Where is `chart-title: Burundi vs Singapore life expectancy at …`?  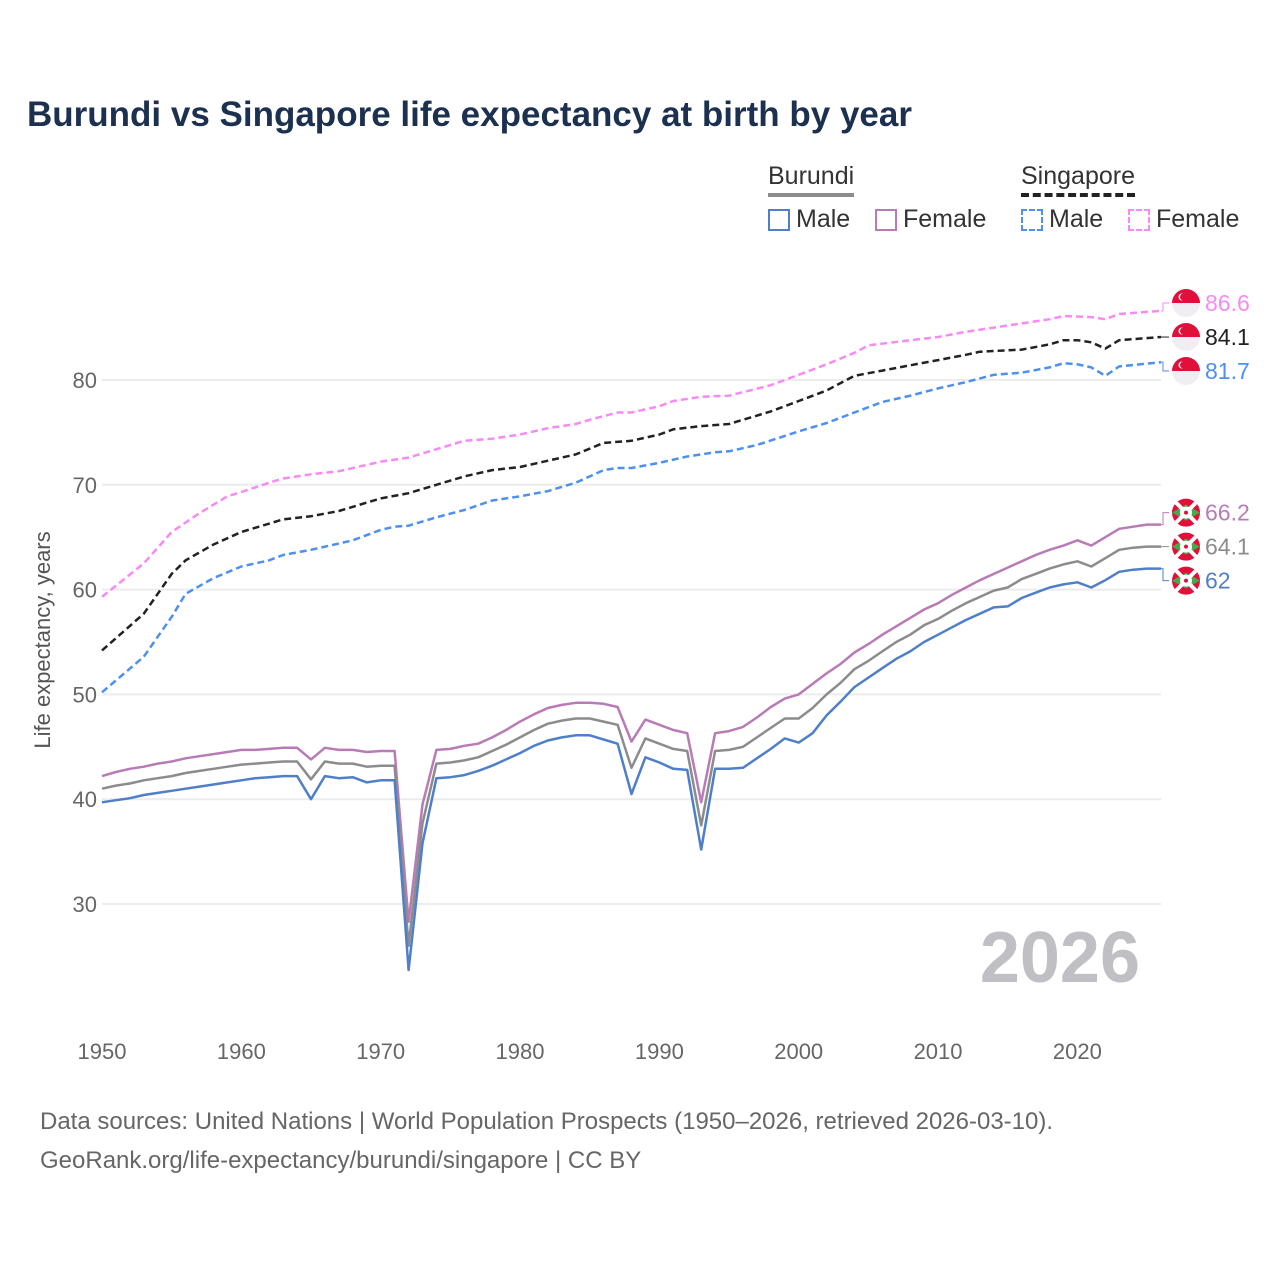 chart-title: Burundi vs Singapore life expectancy at … is located at coordinates (469, 114).